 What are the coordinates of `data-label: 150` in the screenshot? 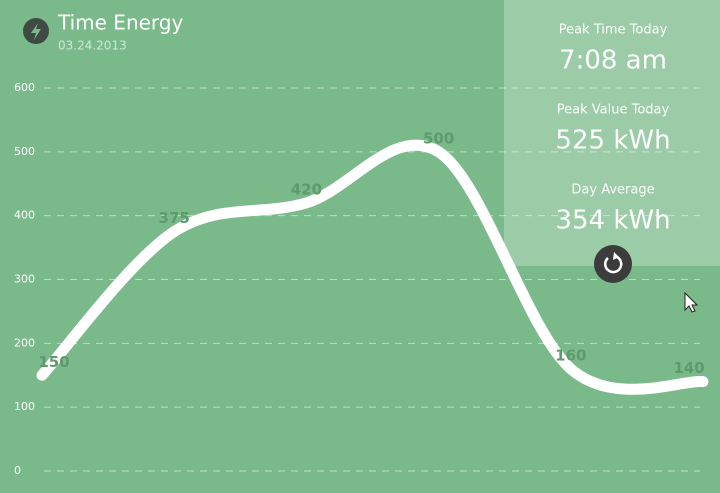 It's located at (53, 362).